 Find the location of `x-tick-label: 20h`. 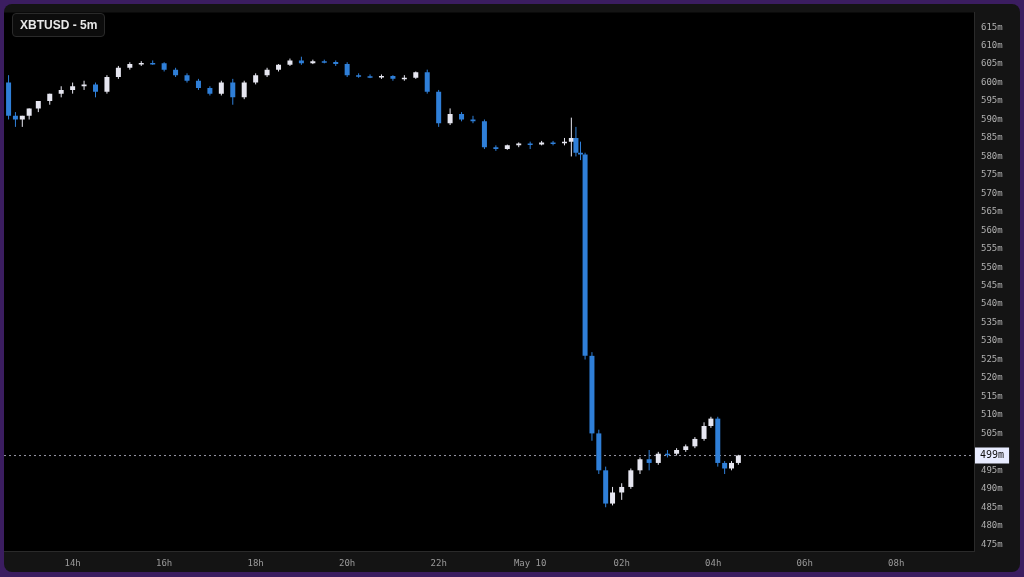

x-tick-label: 20h is located at coordinates (347, 562).